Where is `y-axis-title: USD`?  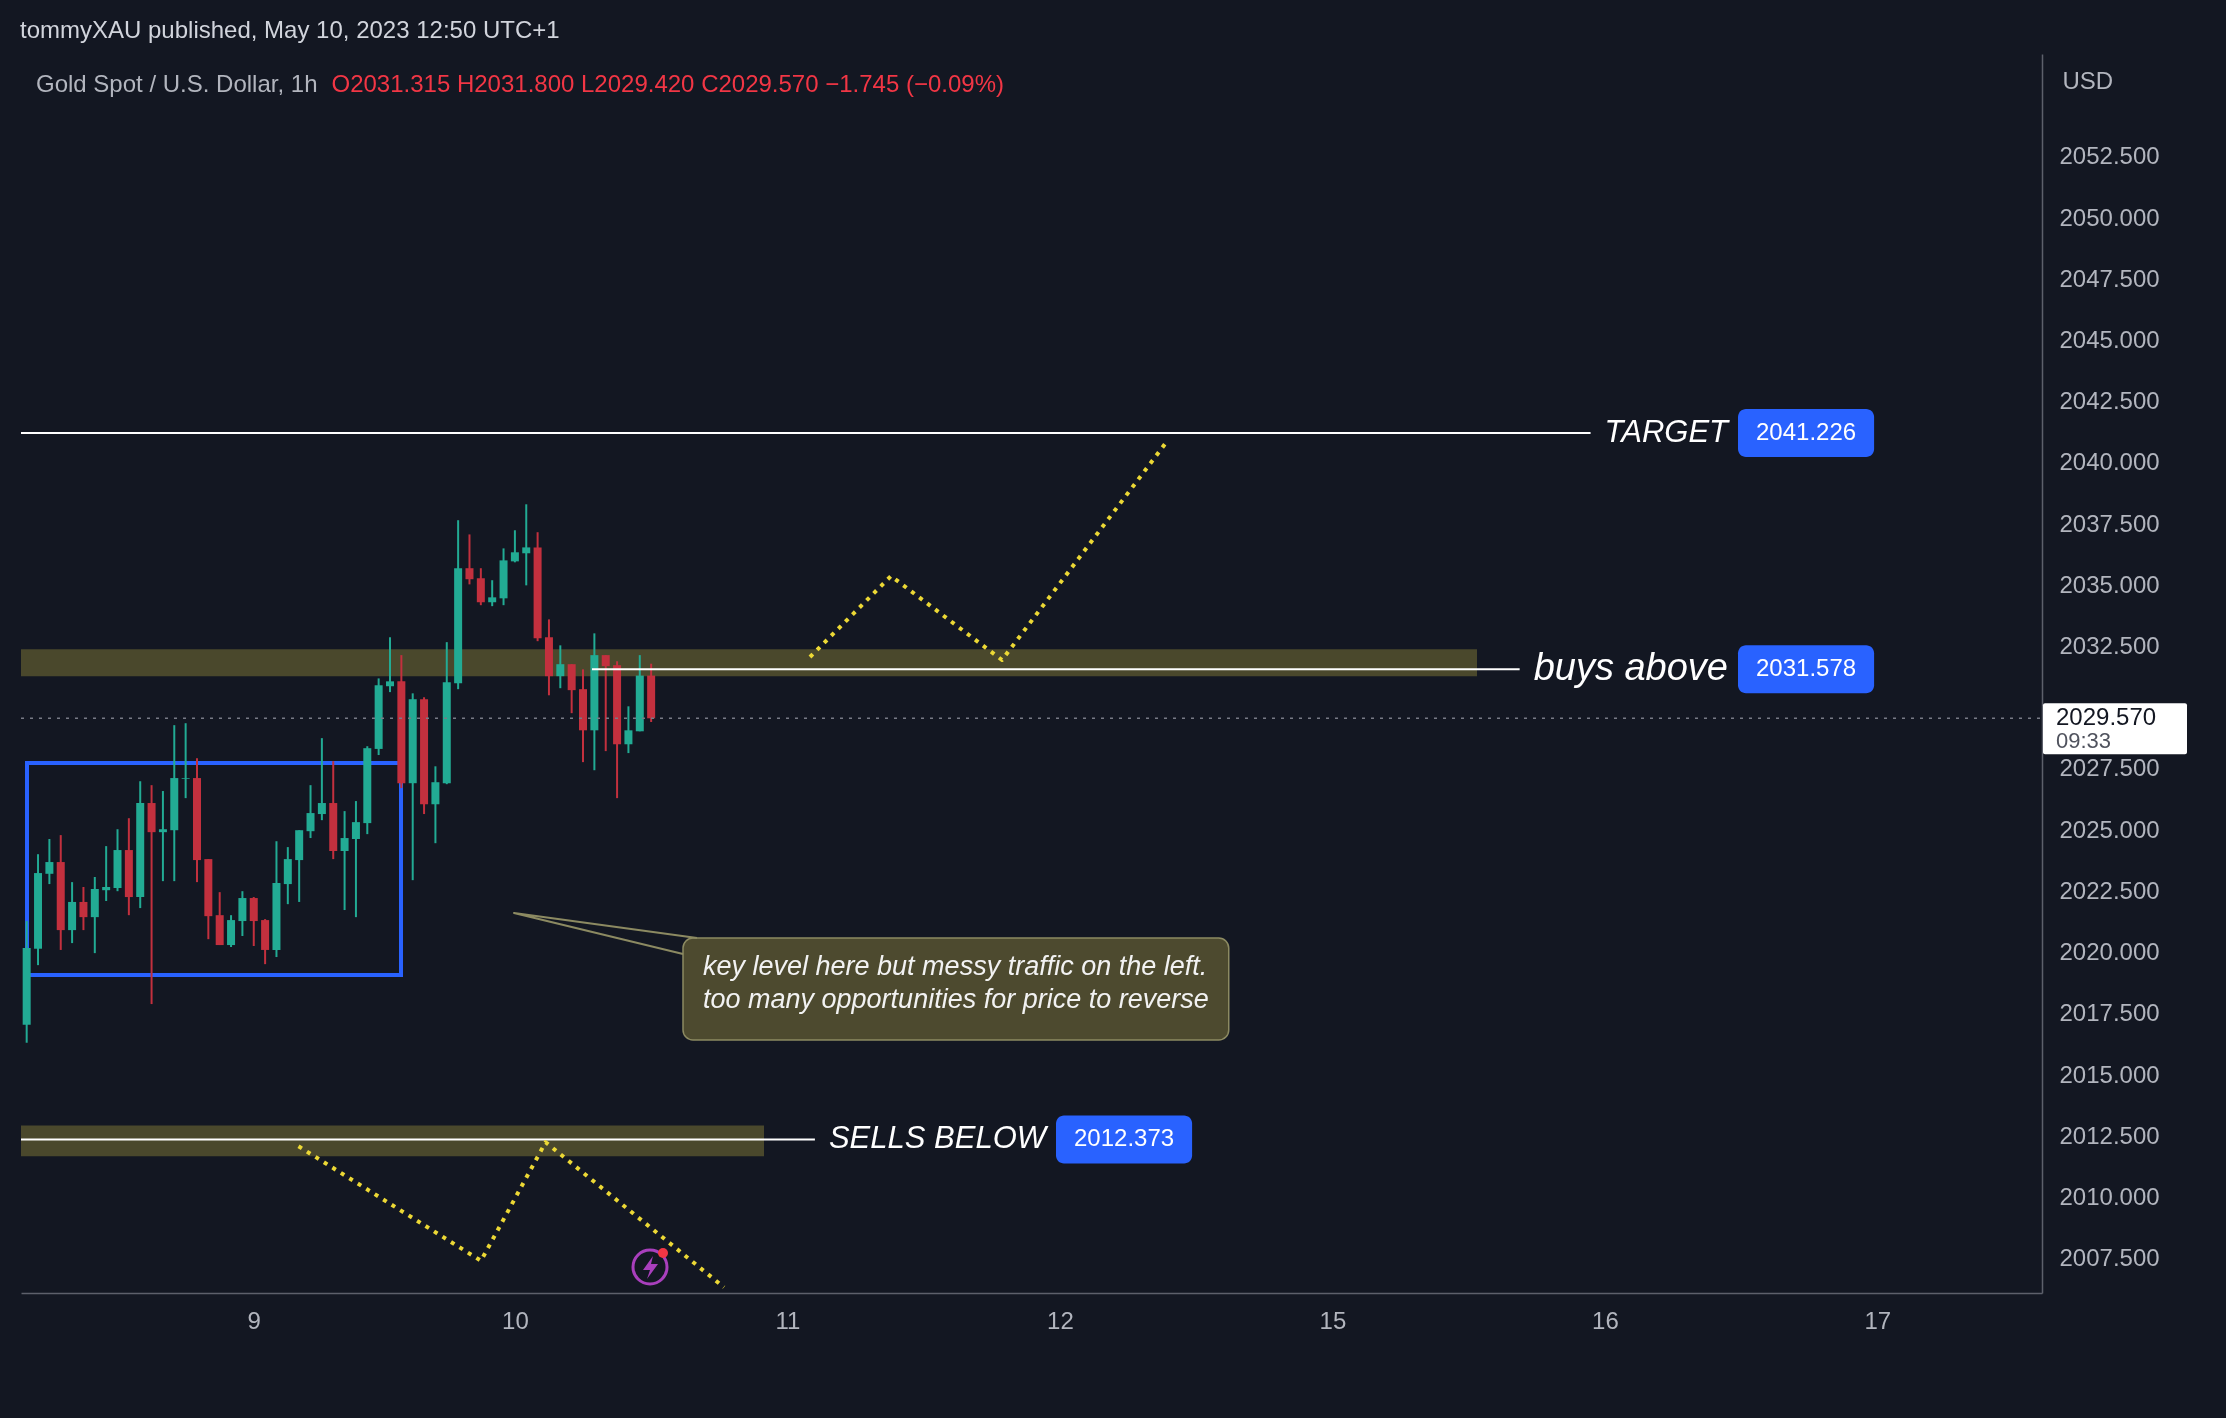 y-axis-title: USD is located at coordinates (2088, 80).